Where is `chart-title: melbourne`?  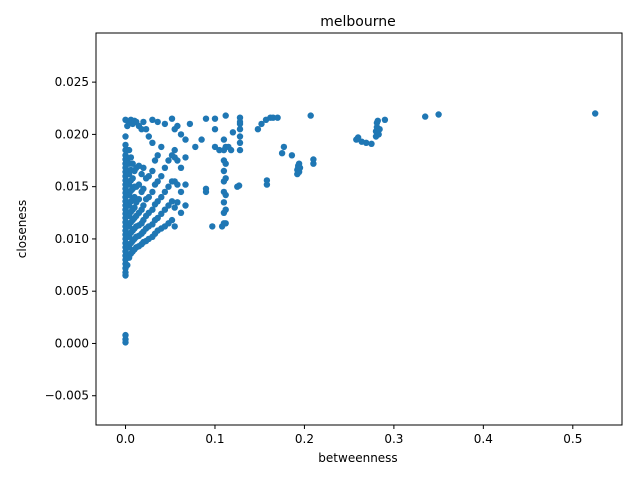
chart-title: melbourne is located at coordinates (357, 22).